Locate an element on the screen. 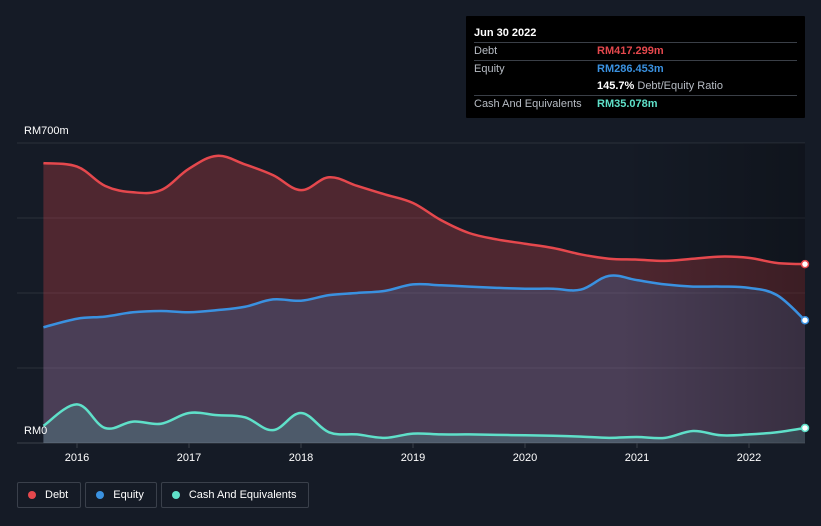 The image size is (821, 526). y-axis-top-label: RM700m is located at coordinates (46, 131).